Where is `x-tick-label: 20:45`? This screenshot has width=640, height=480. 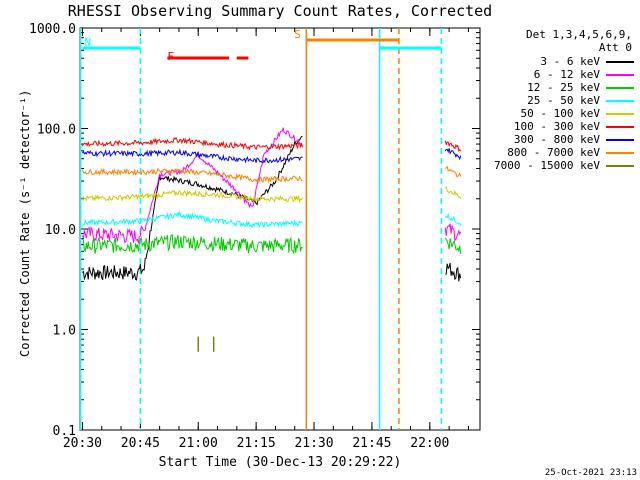
x-tick-label: 20:45 is located at coordinates (140, 443).